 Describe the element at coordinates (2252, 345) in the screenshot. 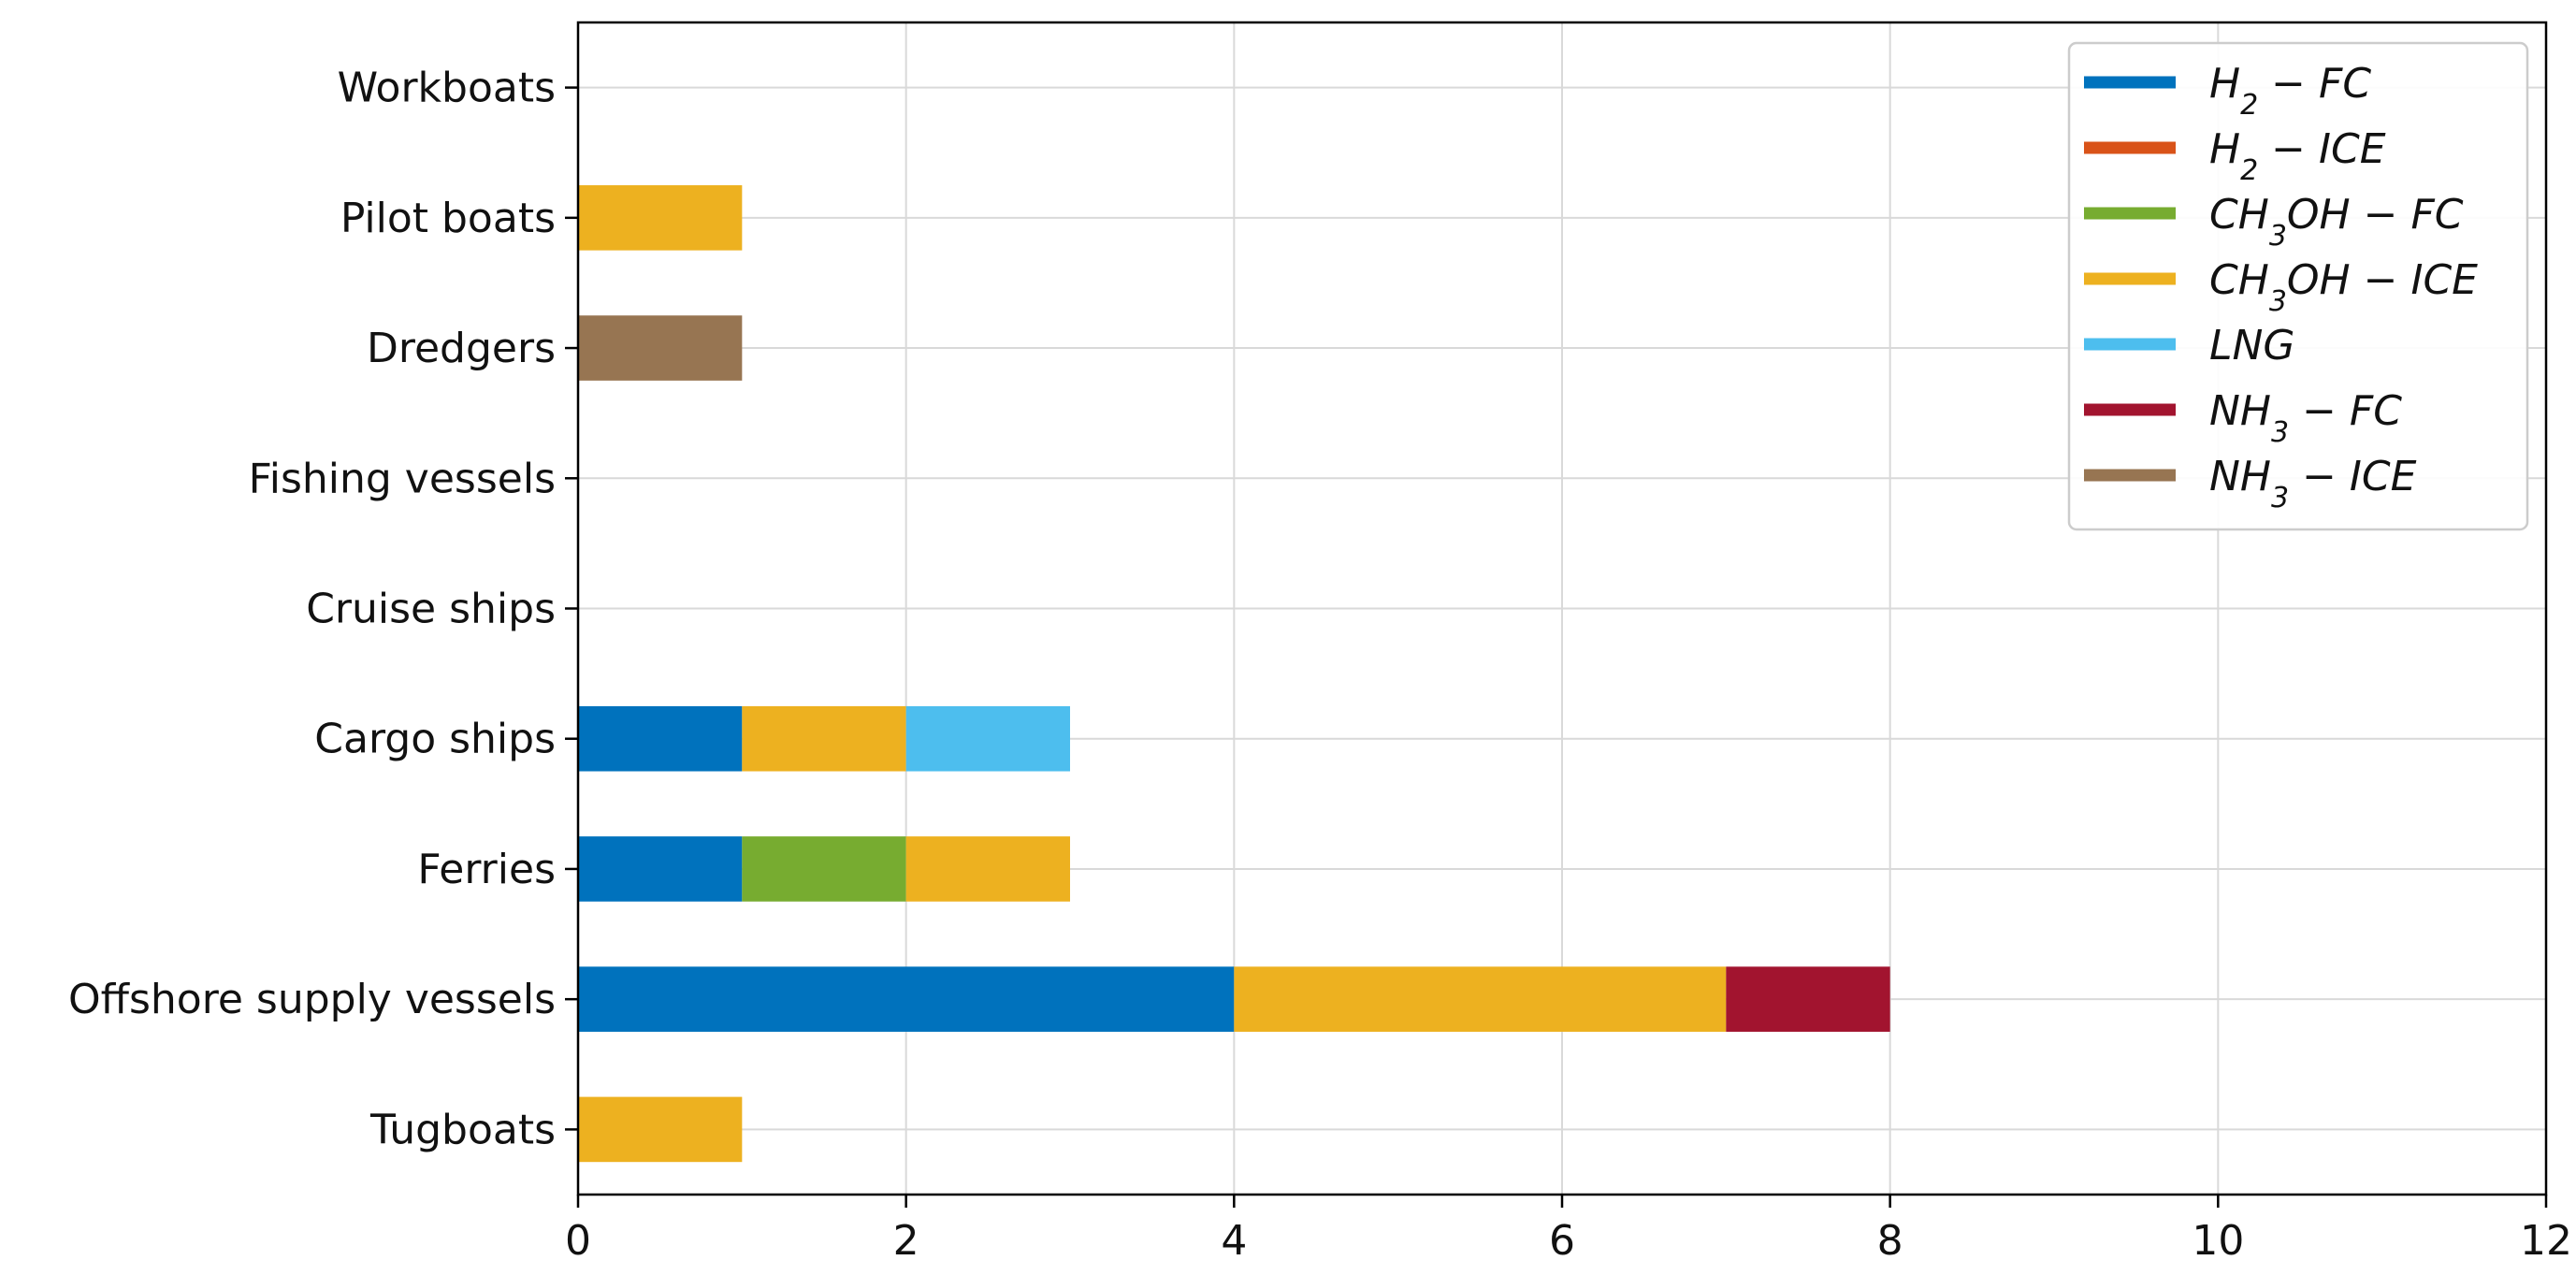

I see `legend-label: LNG` at that location.